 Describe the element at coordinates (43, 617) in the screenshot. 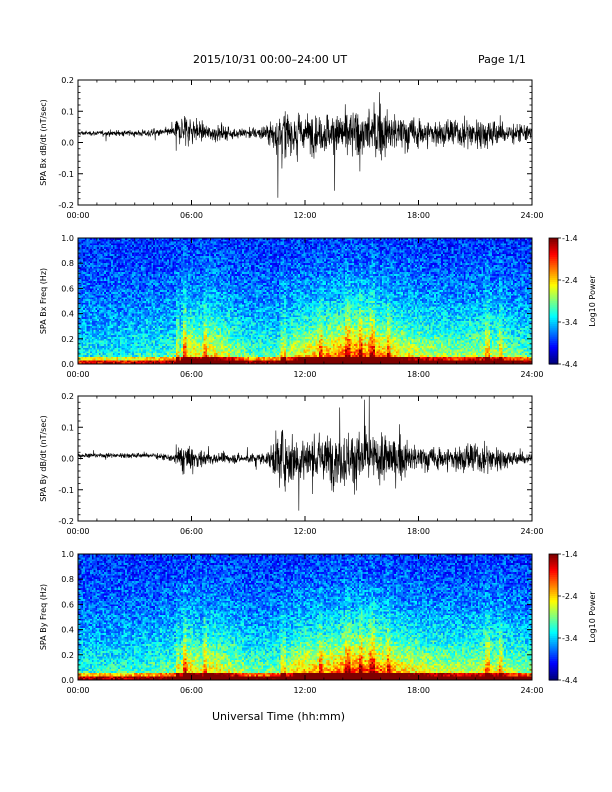

I see `y-axis-label: SPA By Freq (Hz)` at that location.